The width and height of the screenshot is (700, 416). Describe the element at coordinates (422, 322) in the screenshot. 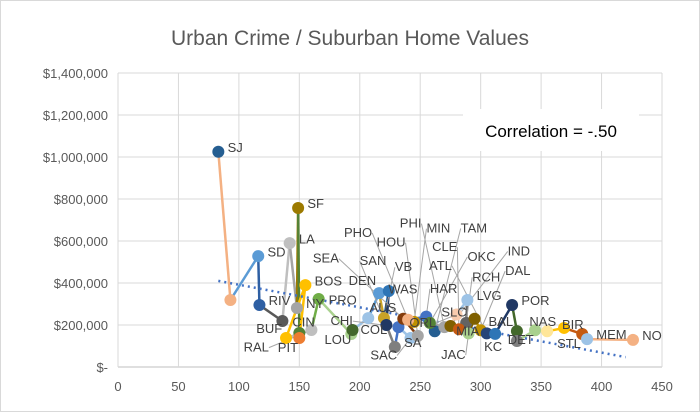

I see `data-label: ORL` at that location.